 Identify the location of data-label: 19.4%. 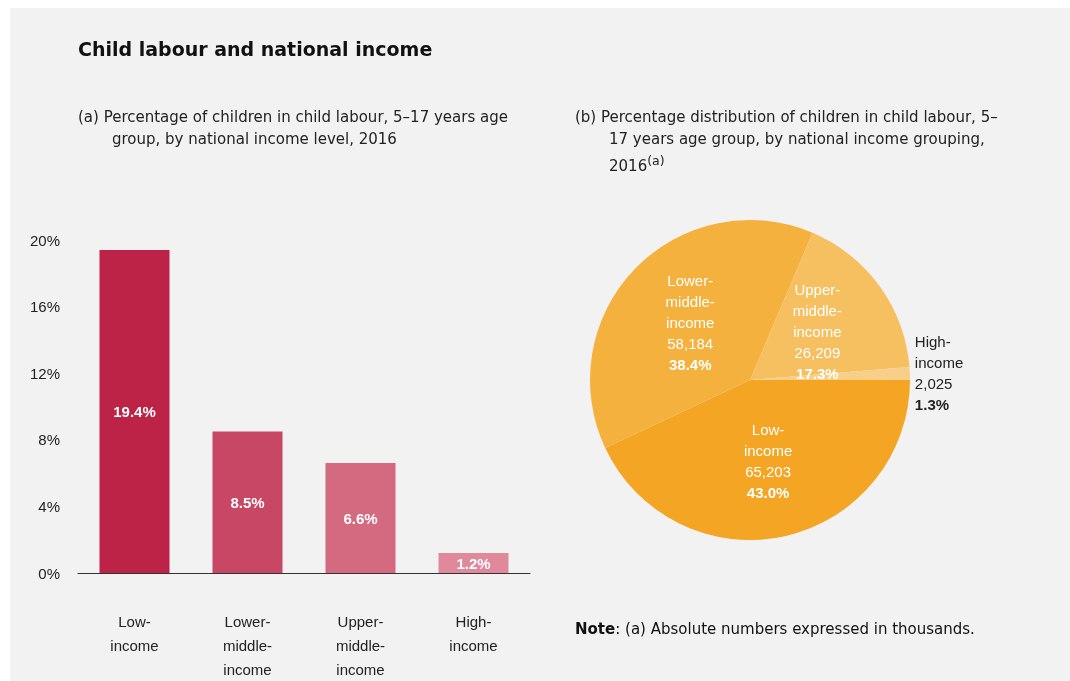
(134, 411).